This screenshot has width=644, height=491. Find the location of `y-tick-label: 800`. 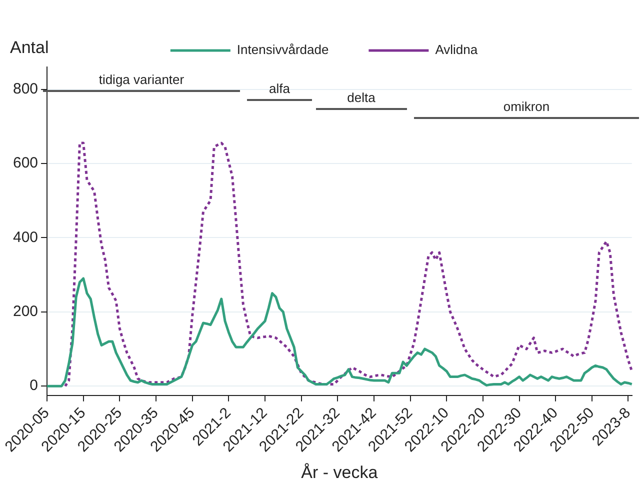

y-tick-label: 800 is located at coordinates (25, 89).